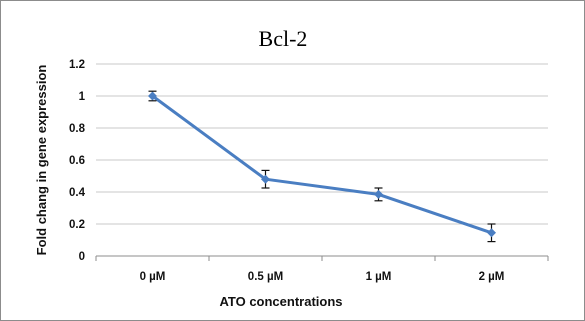  What do you see at coordinates (322, 277) in the screenshot?
I see `x-tick-labels: 0 µM 0.5 µM 1 µM 2 µM` at bounding box center [322, 277].